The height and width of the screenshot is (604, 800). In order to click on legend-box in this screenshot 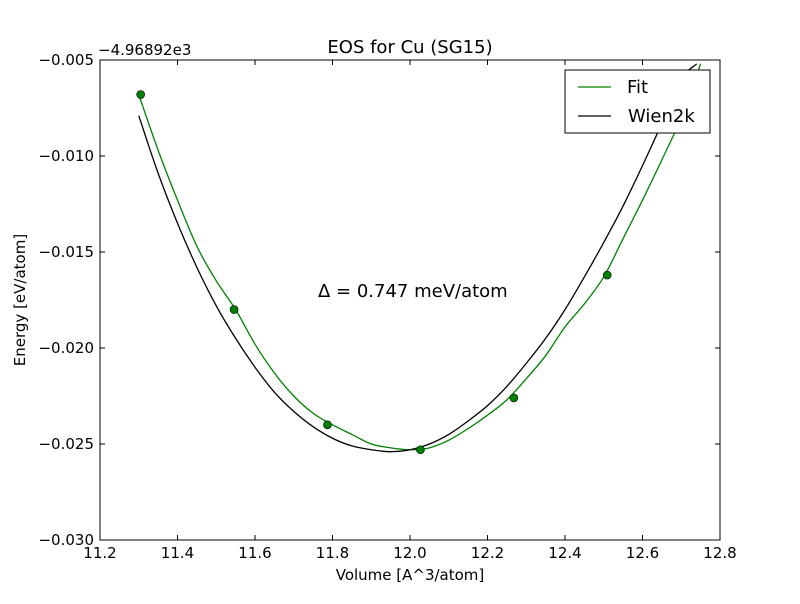, I will do `click(637, 101)`.